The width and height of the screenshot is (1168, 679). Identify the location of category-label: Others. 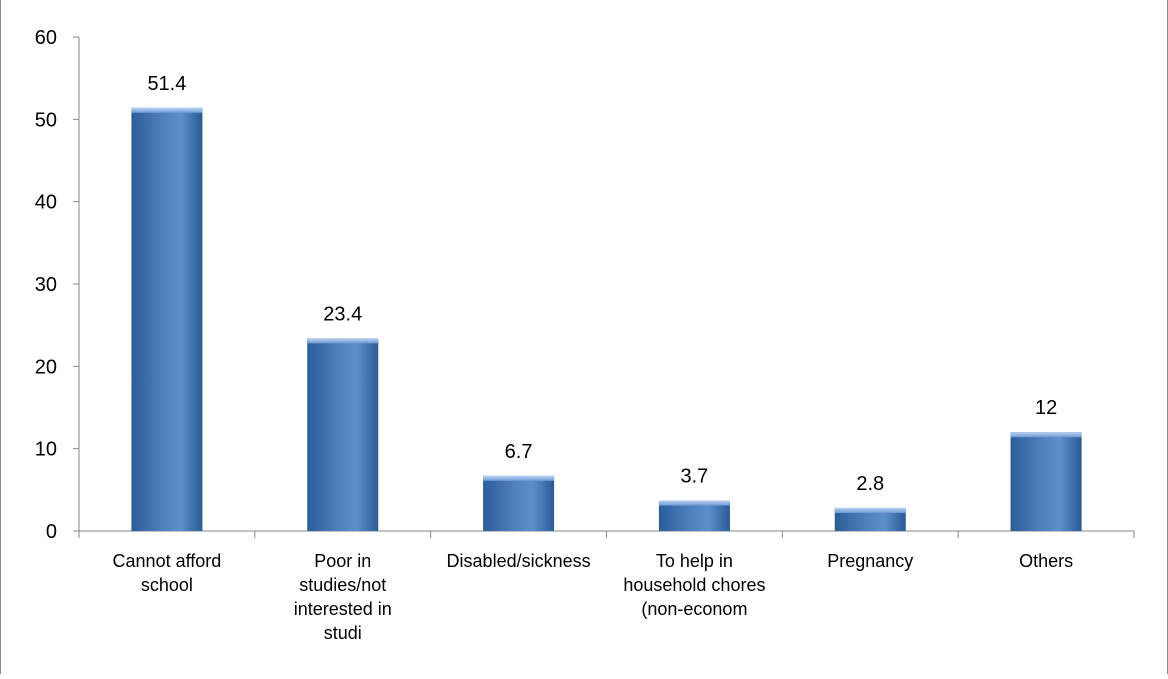
(1046, 561).